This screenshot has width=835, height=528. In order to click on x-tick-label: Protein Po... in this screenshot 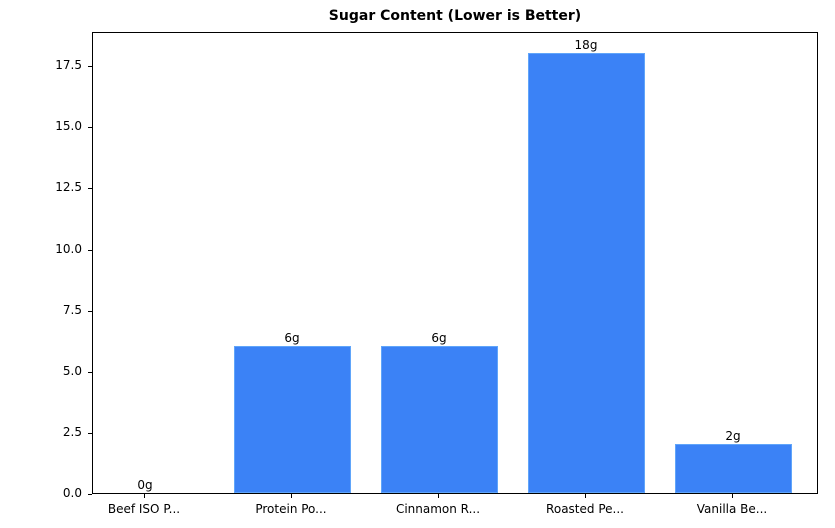, I will do `click(291, 509)`.